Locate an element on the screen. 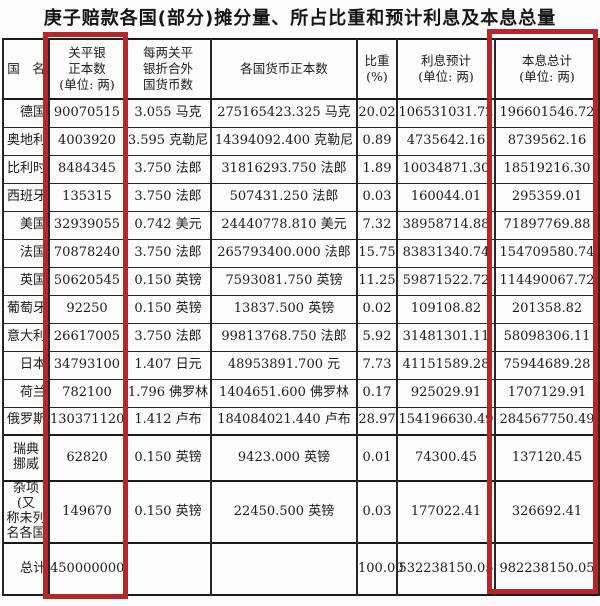 This screenshot has width=600, height=606. cell-interest: 41151589.28 is located at coordinates (446, 365).